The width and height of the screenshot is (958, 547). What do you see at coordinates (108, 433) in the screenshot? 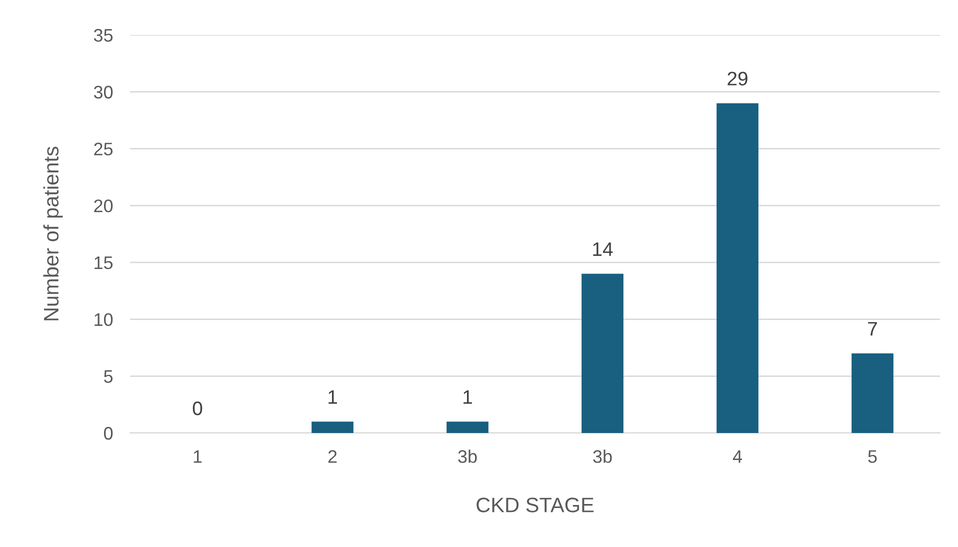
I see `y-tick-label: 0` at bounding box center [108, 433].